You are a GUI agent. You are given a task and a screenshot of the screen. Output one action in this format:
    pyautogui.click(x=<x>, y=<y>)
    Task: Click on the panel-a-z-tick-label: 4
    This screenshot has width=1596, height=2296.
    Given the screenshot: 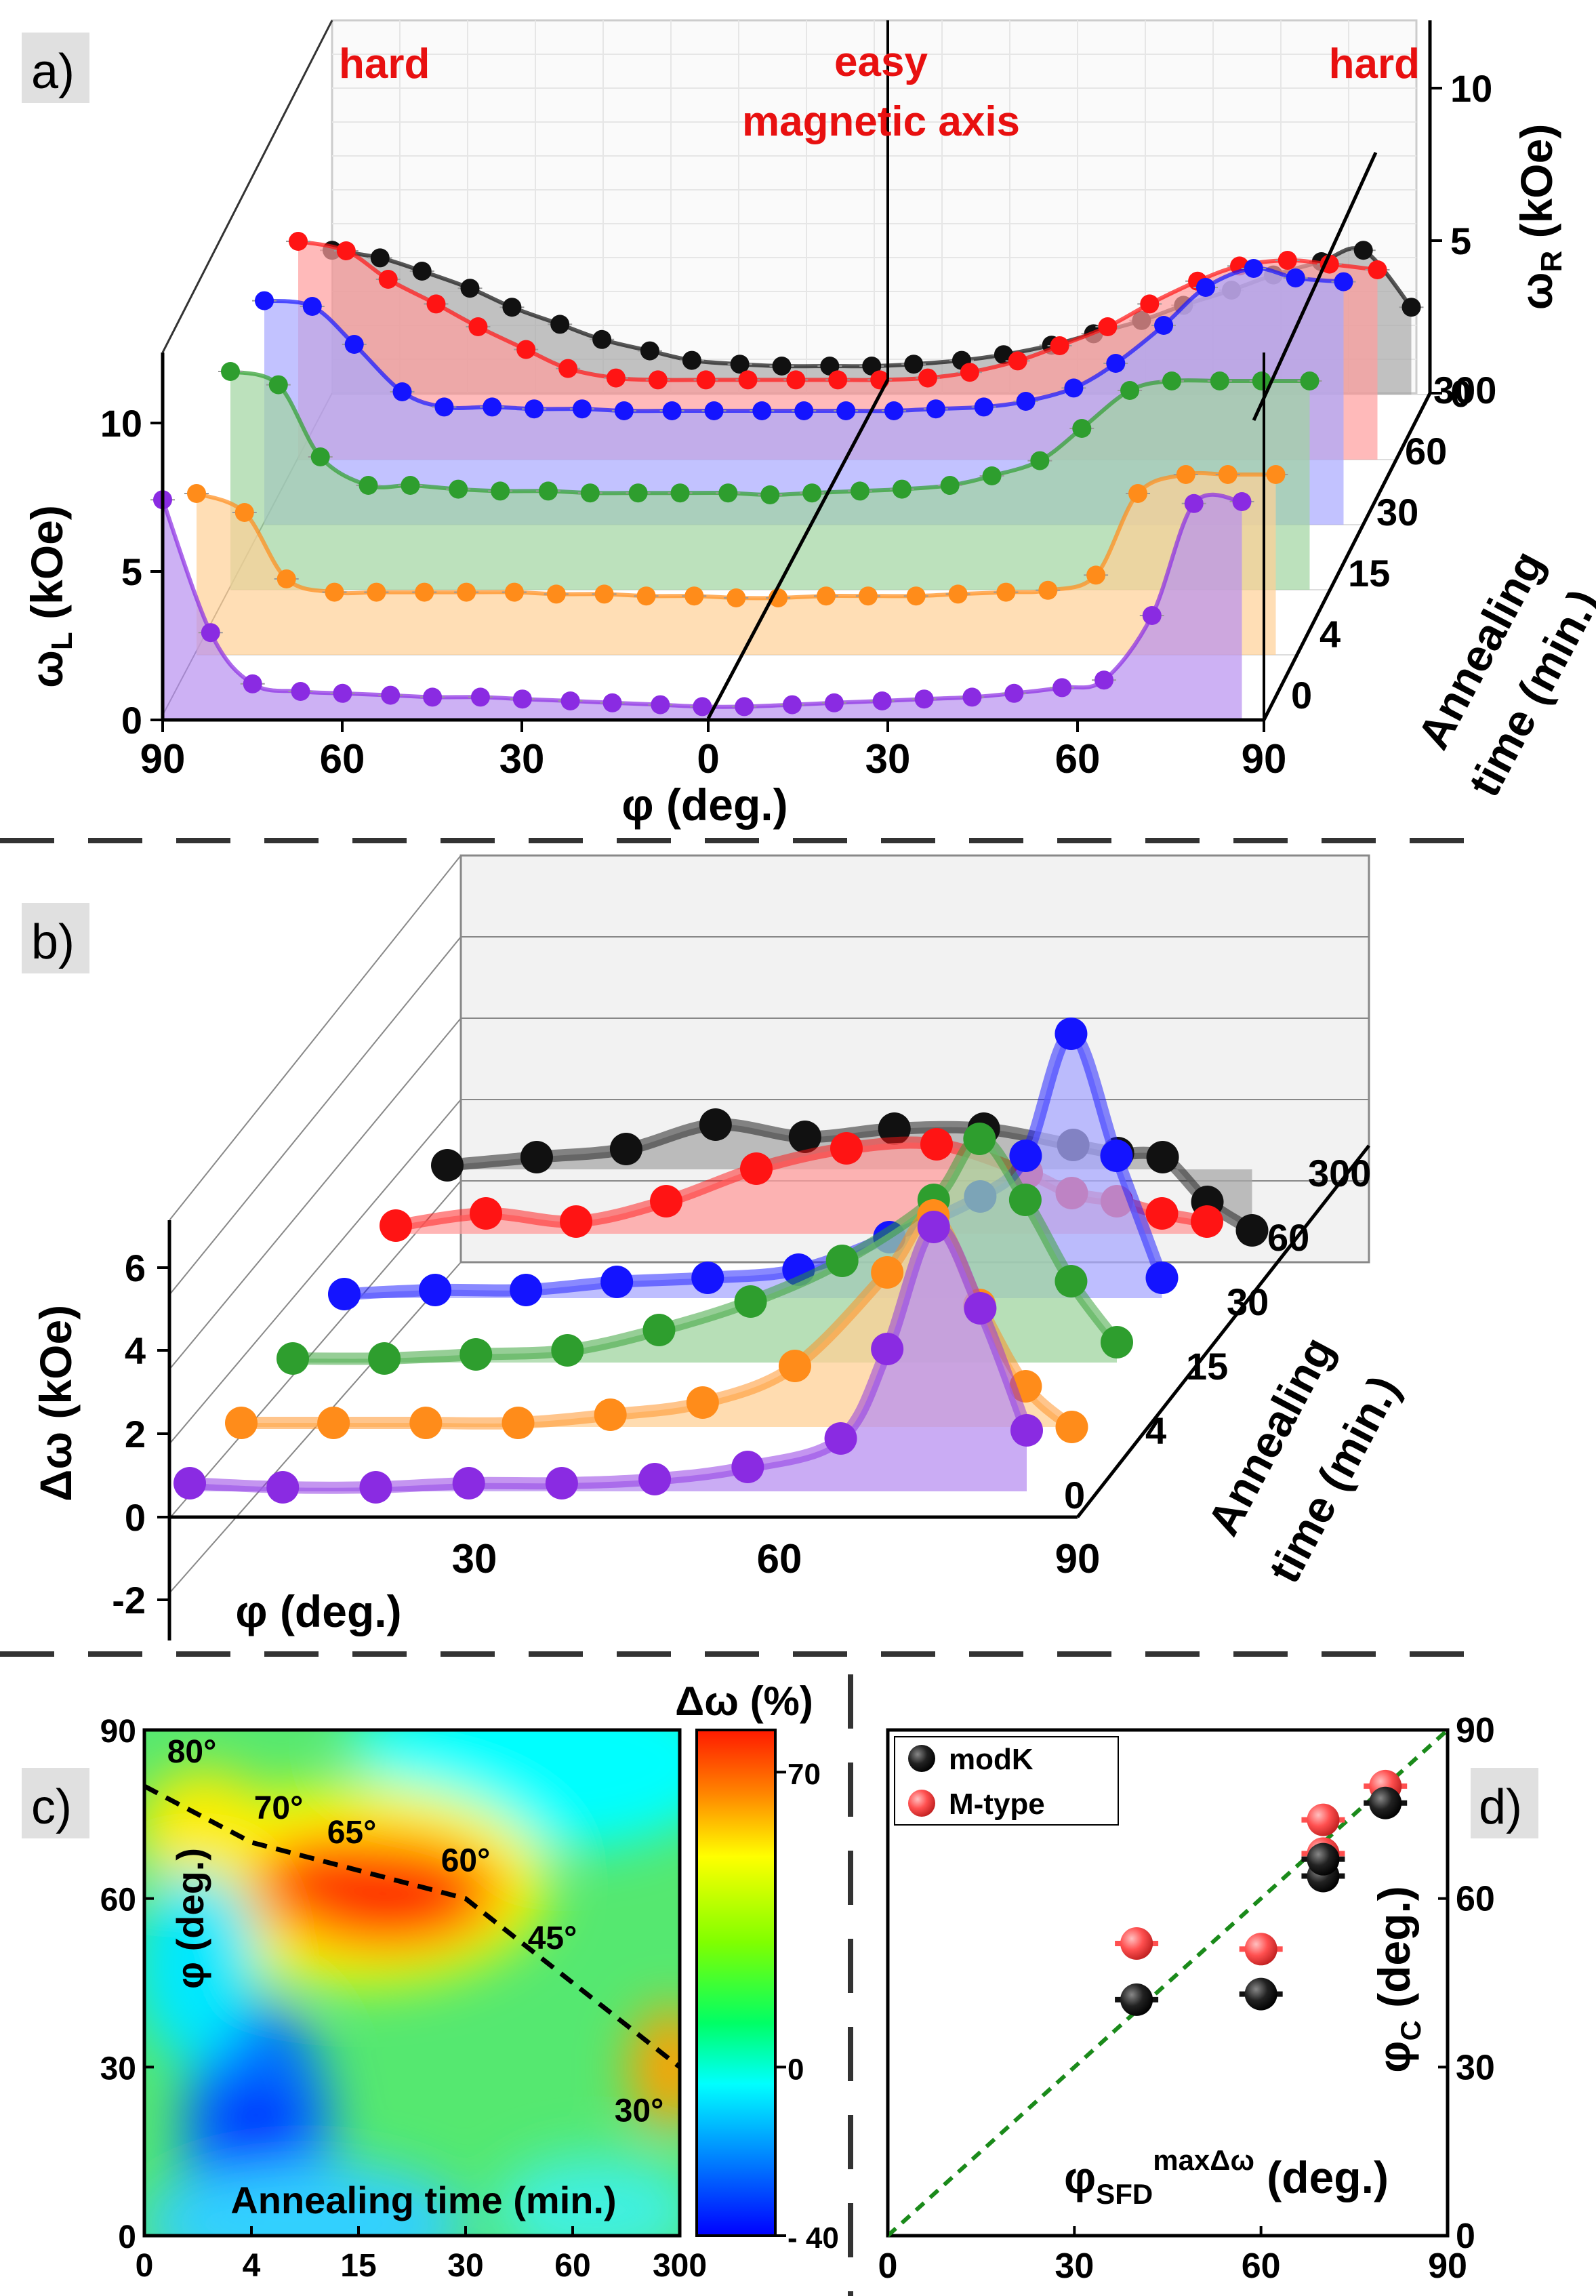 What is the action you would take?
    pyautogui.click(x=1330, y=634)
    